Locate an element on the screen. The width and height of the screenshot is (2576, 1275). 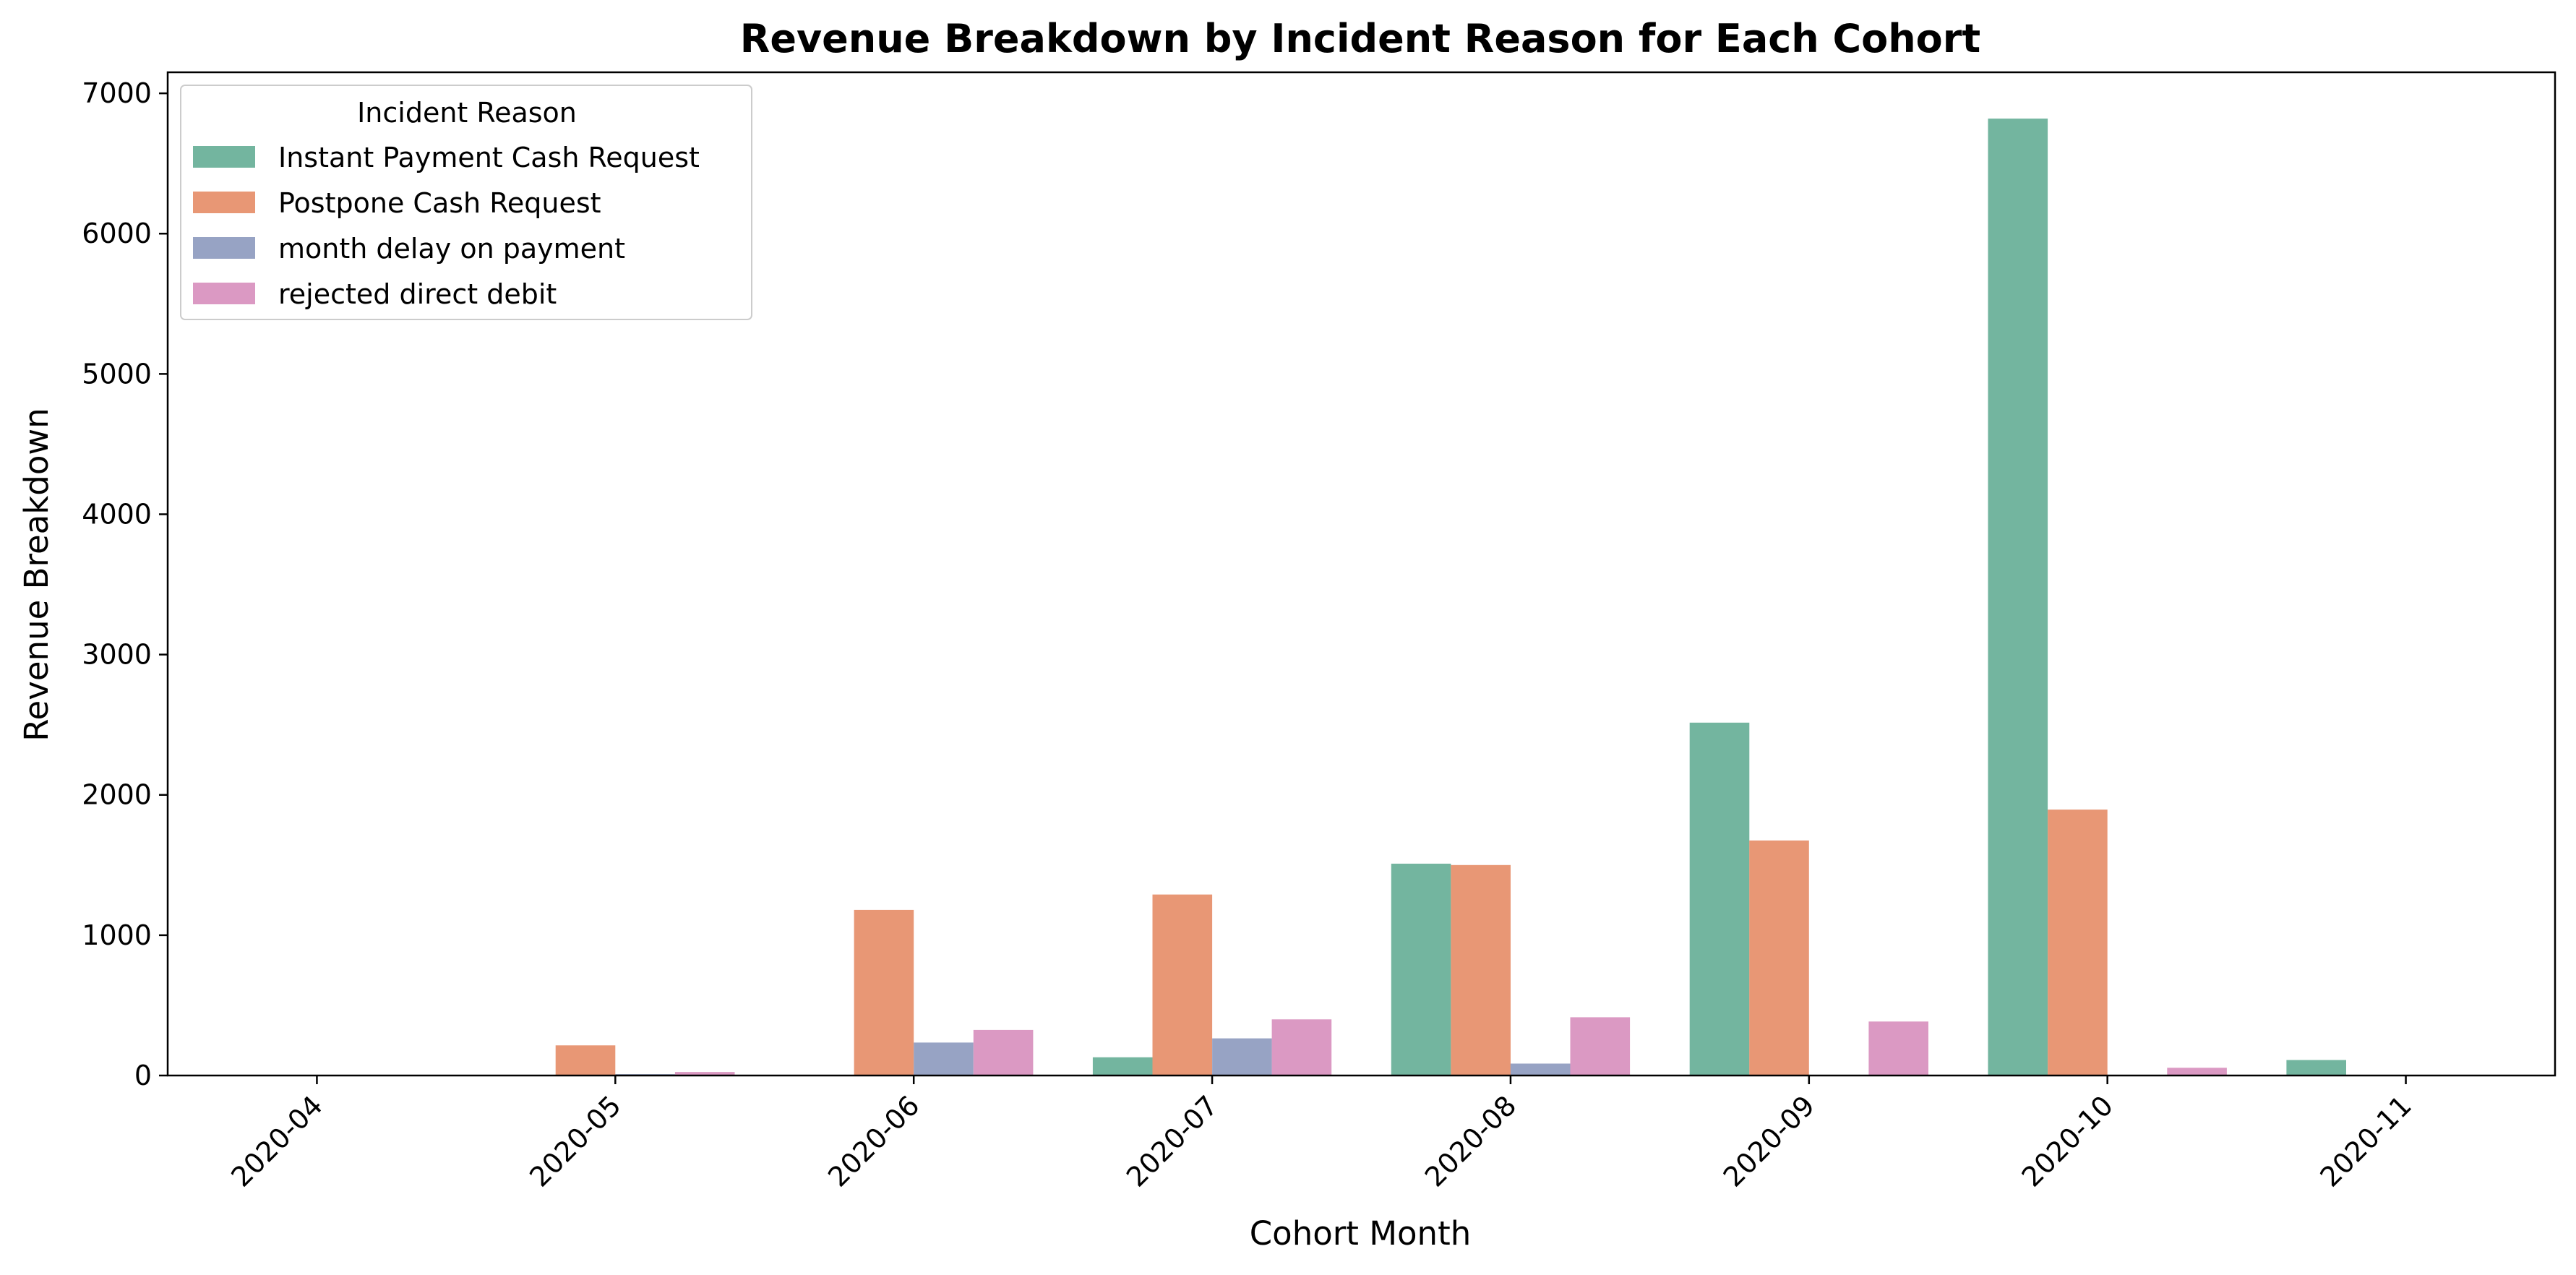
legend-label-3: month delay on payment is located at coordinates (452, 249).